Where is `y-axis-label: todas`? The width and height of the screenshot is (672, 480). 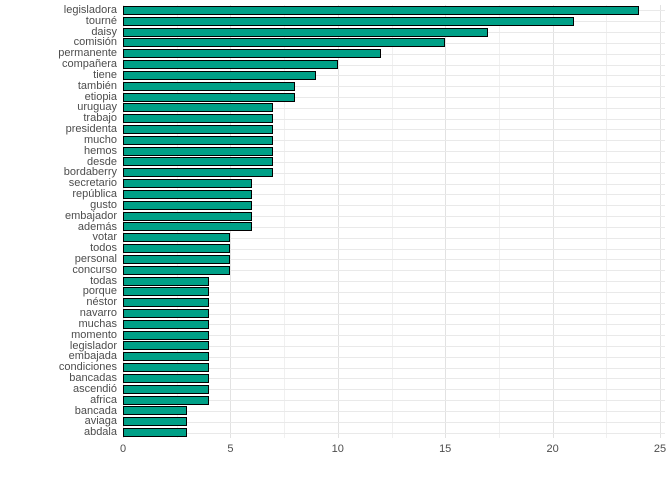
y-axis-label: todas is located at coordinates (103, 280).